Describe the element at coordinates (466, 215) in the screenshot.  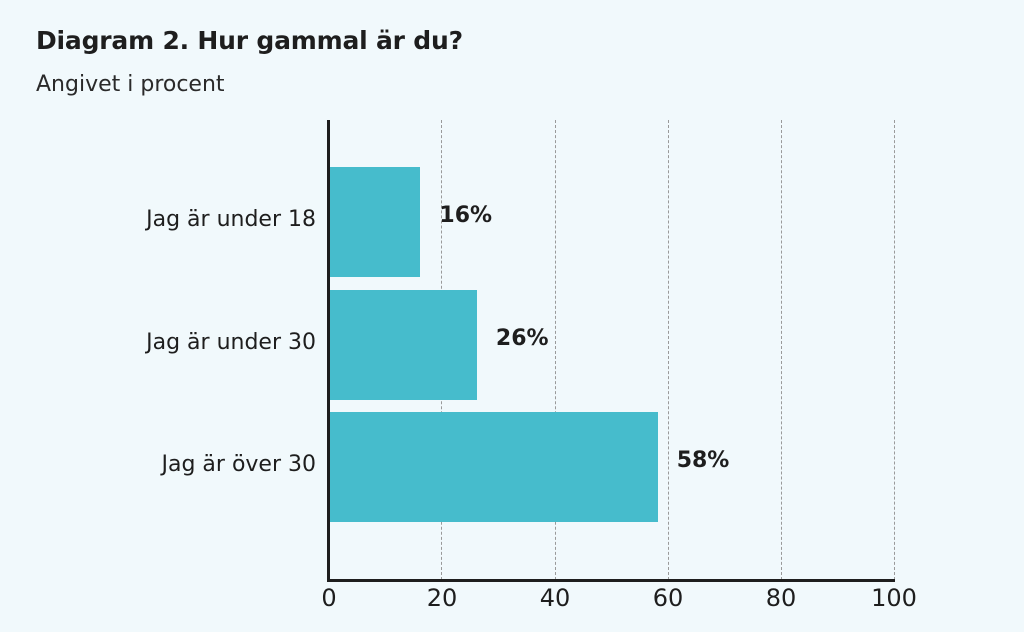
I see `bar-value-label: 16%` at that location.